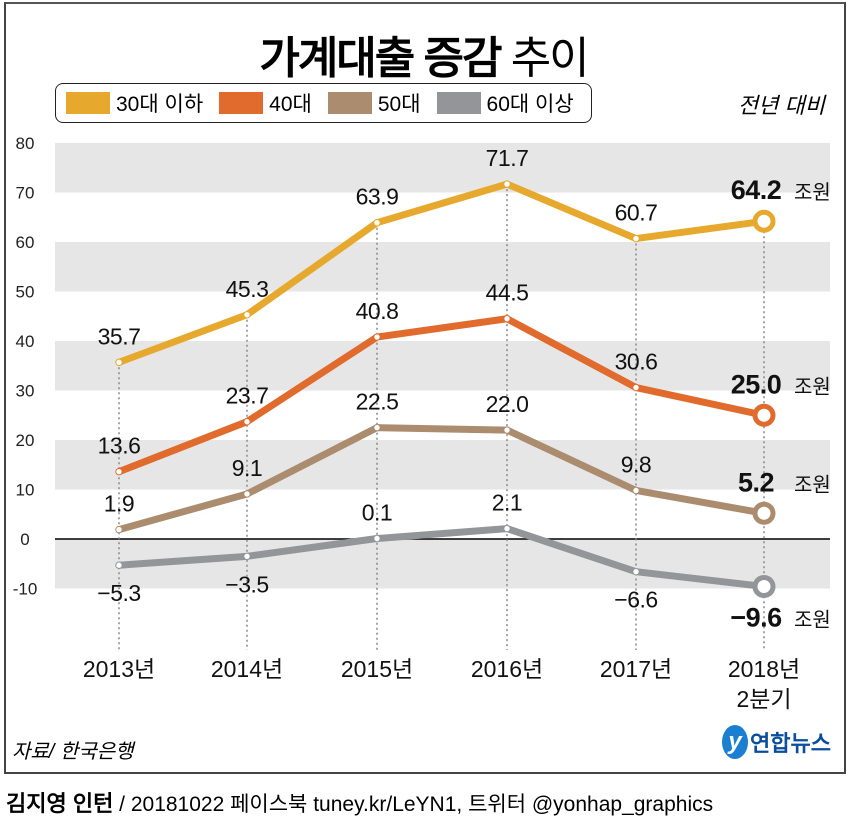 Image resolution: width=847 pixels, height=818 pixels. Describe the element at coordinates (530, 104) in the screenshot. I see `legend-label: 60대 이상` at that location.